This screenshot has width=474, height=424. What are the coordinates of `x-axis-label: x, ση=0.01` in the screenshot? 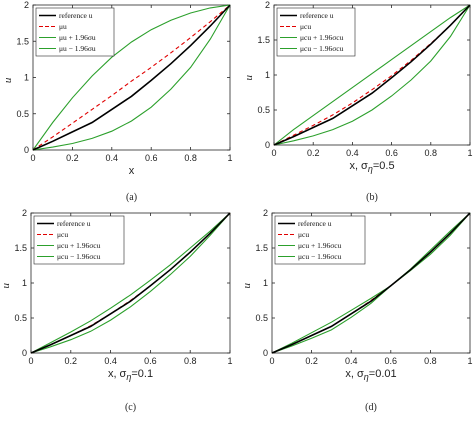 It's located at (370, 375).